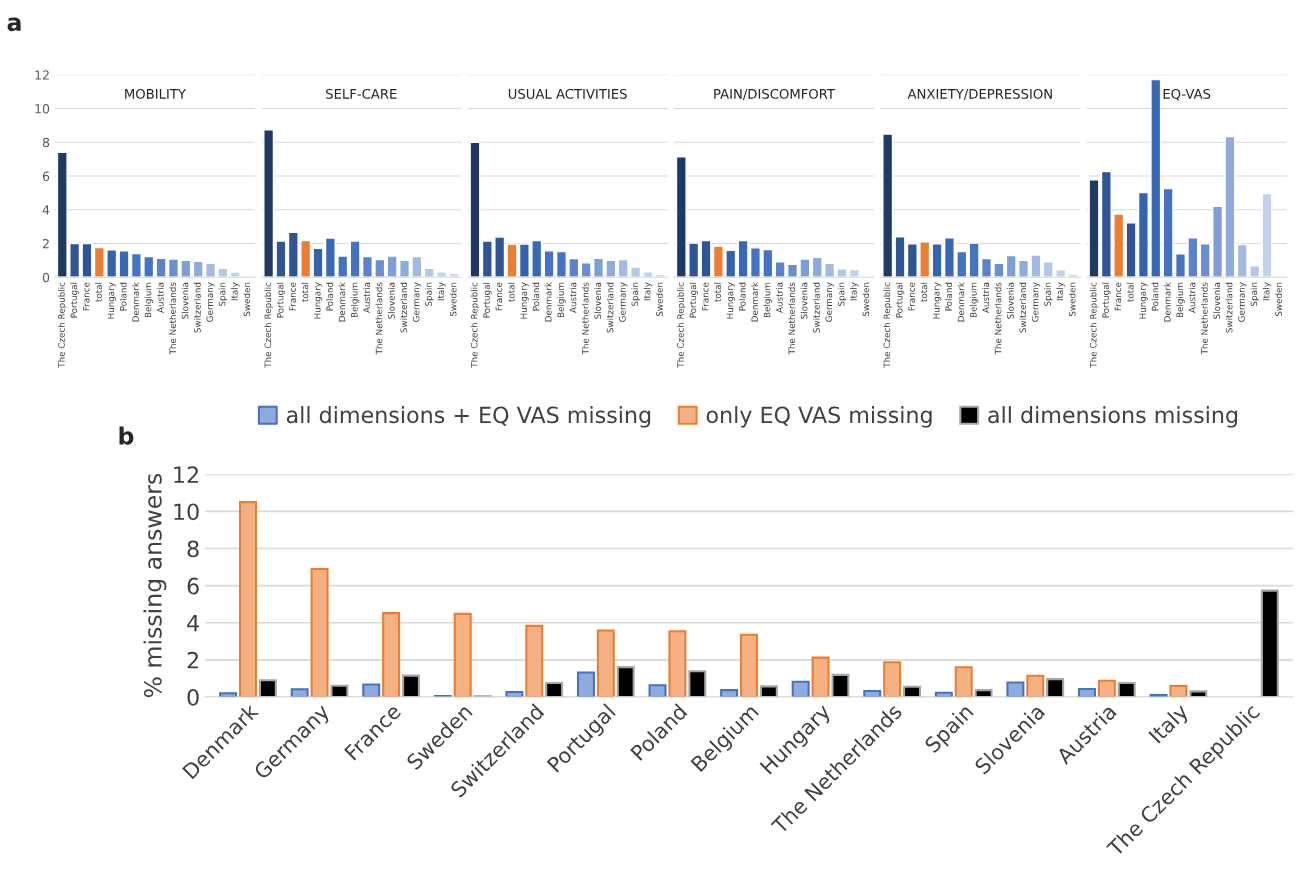  Describe the element at coordinates (468, 417) in the screenshot. I see `legend-label: all dimensions + EQ VAS missing` at that location.